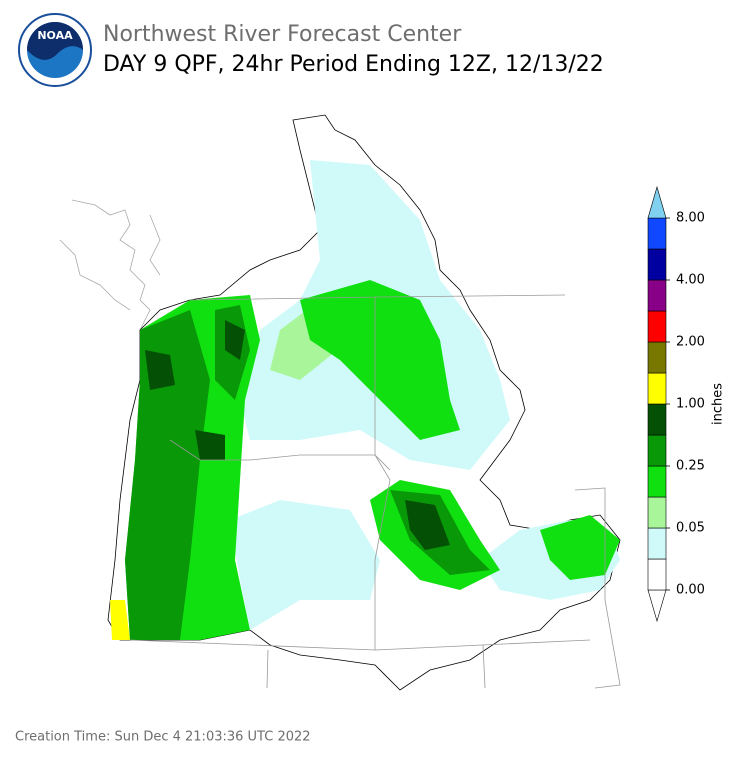 The width and height of the screenshot is (756, 760). What do you see at coordinates (55, 35) in the screenshot?
I see `logo-text: NOAA` at bounding box center [55, 35].